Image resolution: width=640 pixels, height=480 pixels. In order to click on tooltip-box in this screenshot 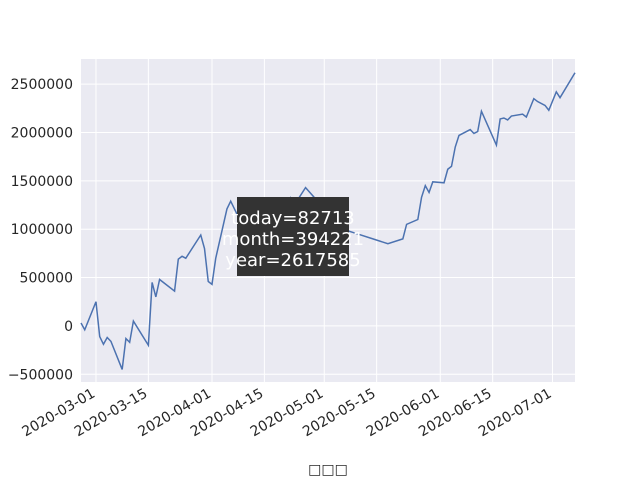, I will do `click(293, 236)`.